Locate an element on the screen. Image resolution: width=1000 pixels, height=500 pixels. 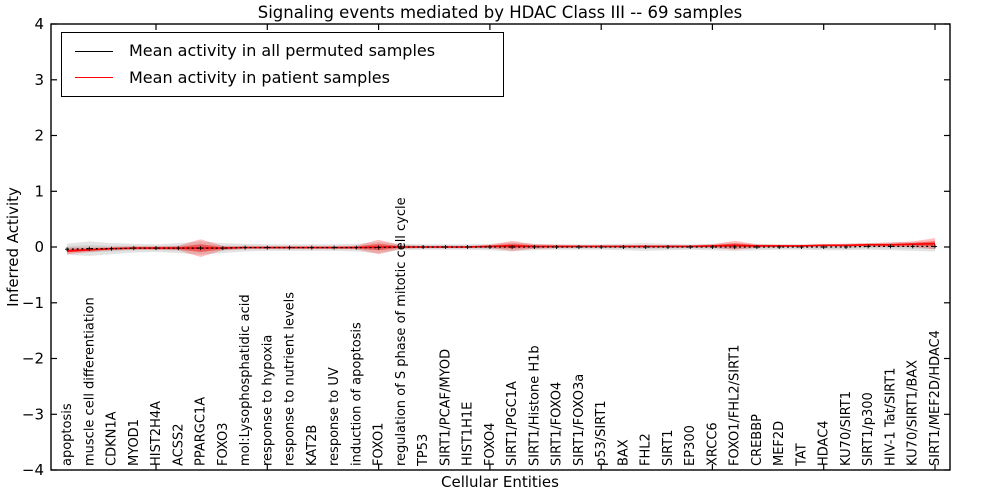
permuted-mean-line is located at coordinates (500, 247).